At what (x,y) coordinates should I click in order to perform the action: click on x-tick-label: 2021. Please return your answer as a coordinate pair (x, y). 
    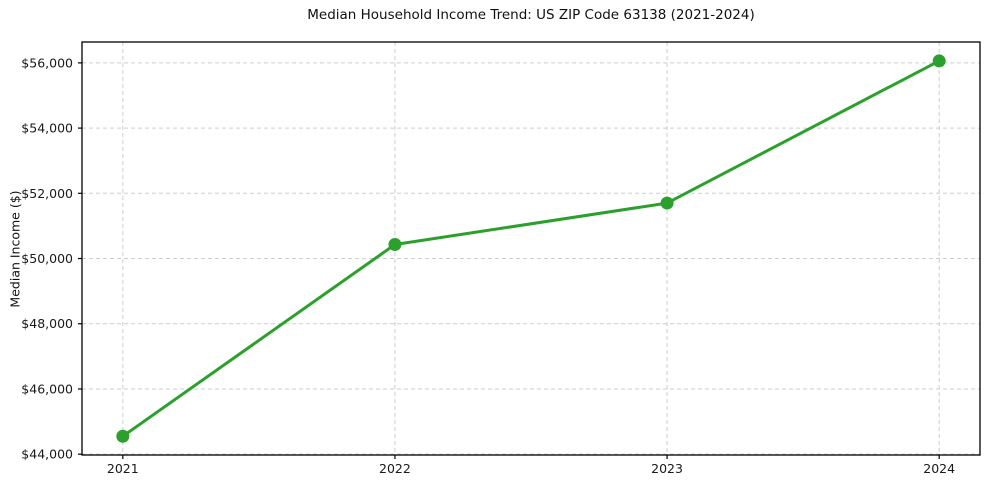
    Looking at the image, I should click on (123, 468).